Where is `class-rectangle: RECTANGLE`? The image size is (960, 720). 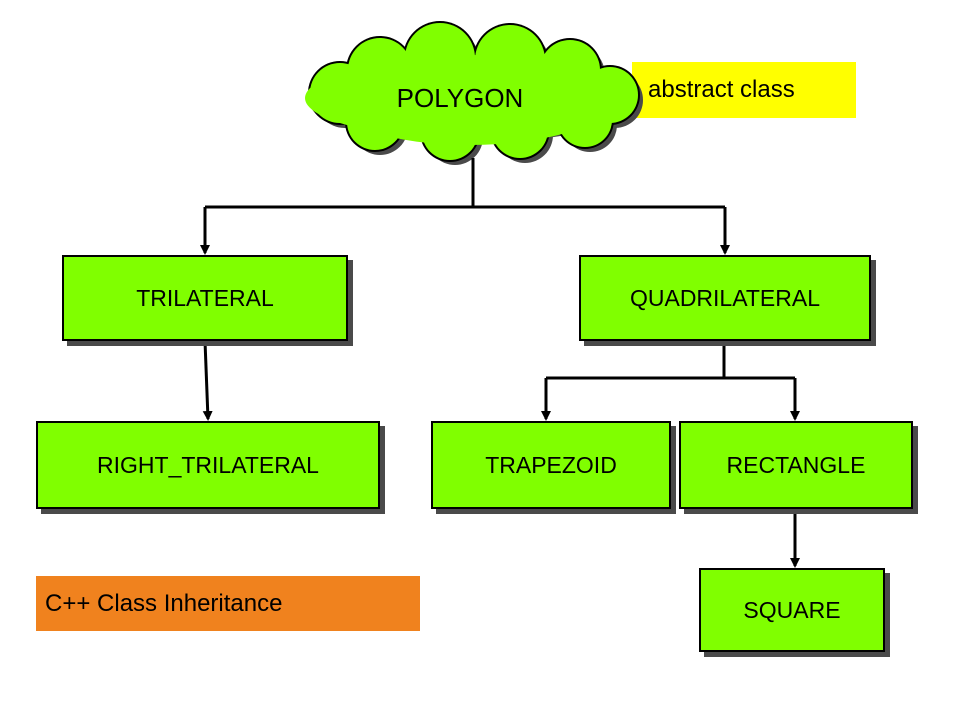
class-rectangle: RECTANGLE is located at coordinates (796, 465).